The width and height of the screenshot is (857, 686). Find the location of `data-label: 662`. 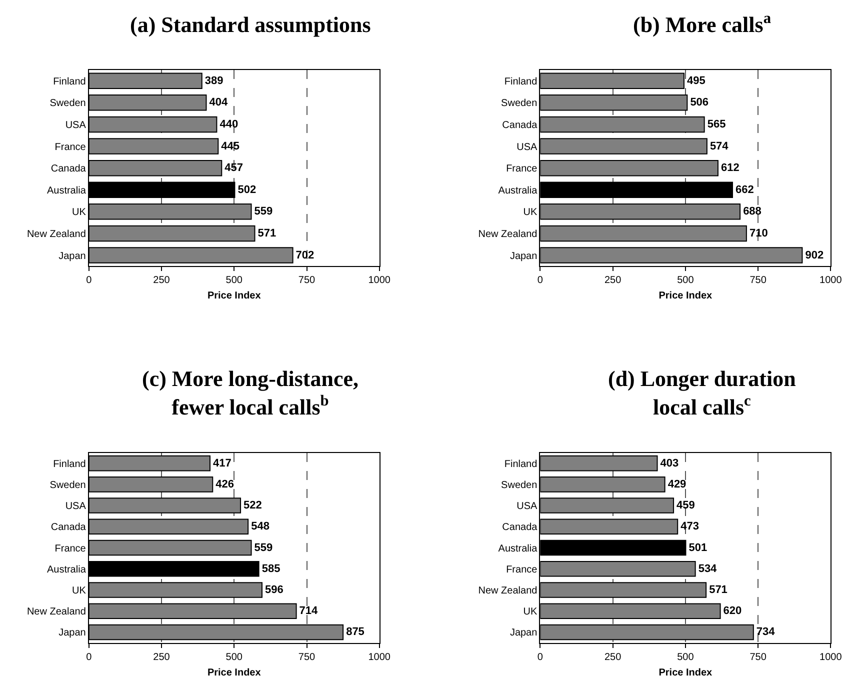

data-label: 662 is located at coordinates (744, 190).